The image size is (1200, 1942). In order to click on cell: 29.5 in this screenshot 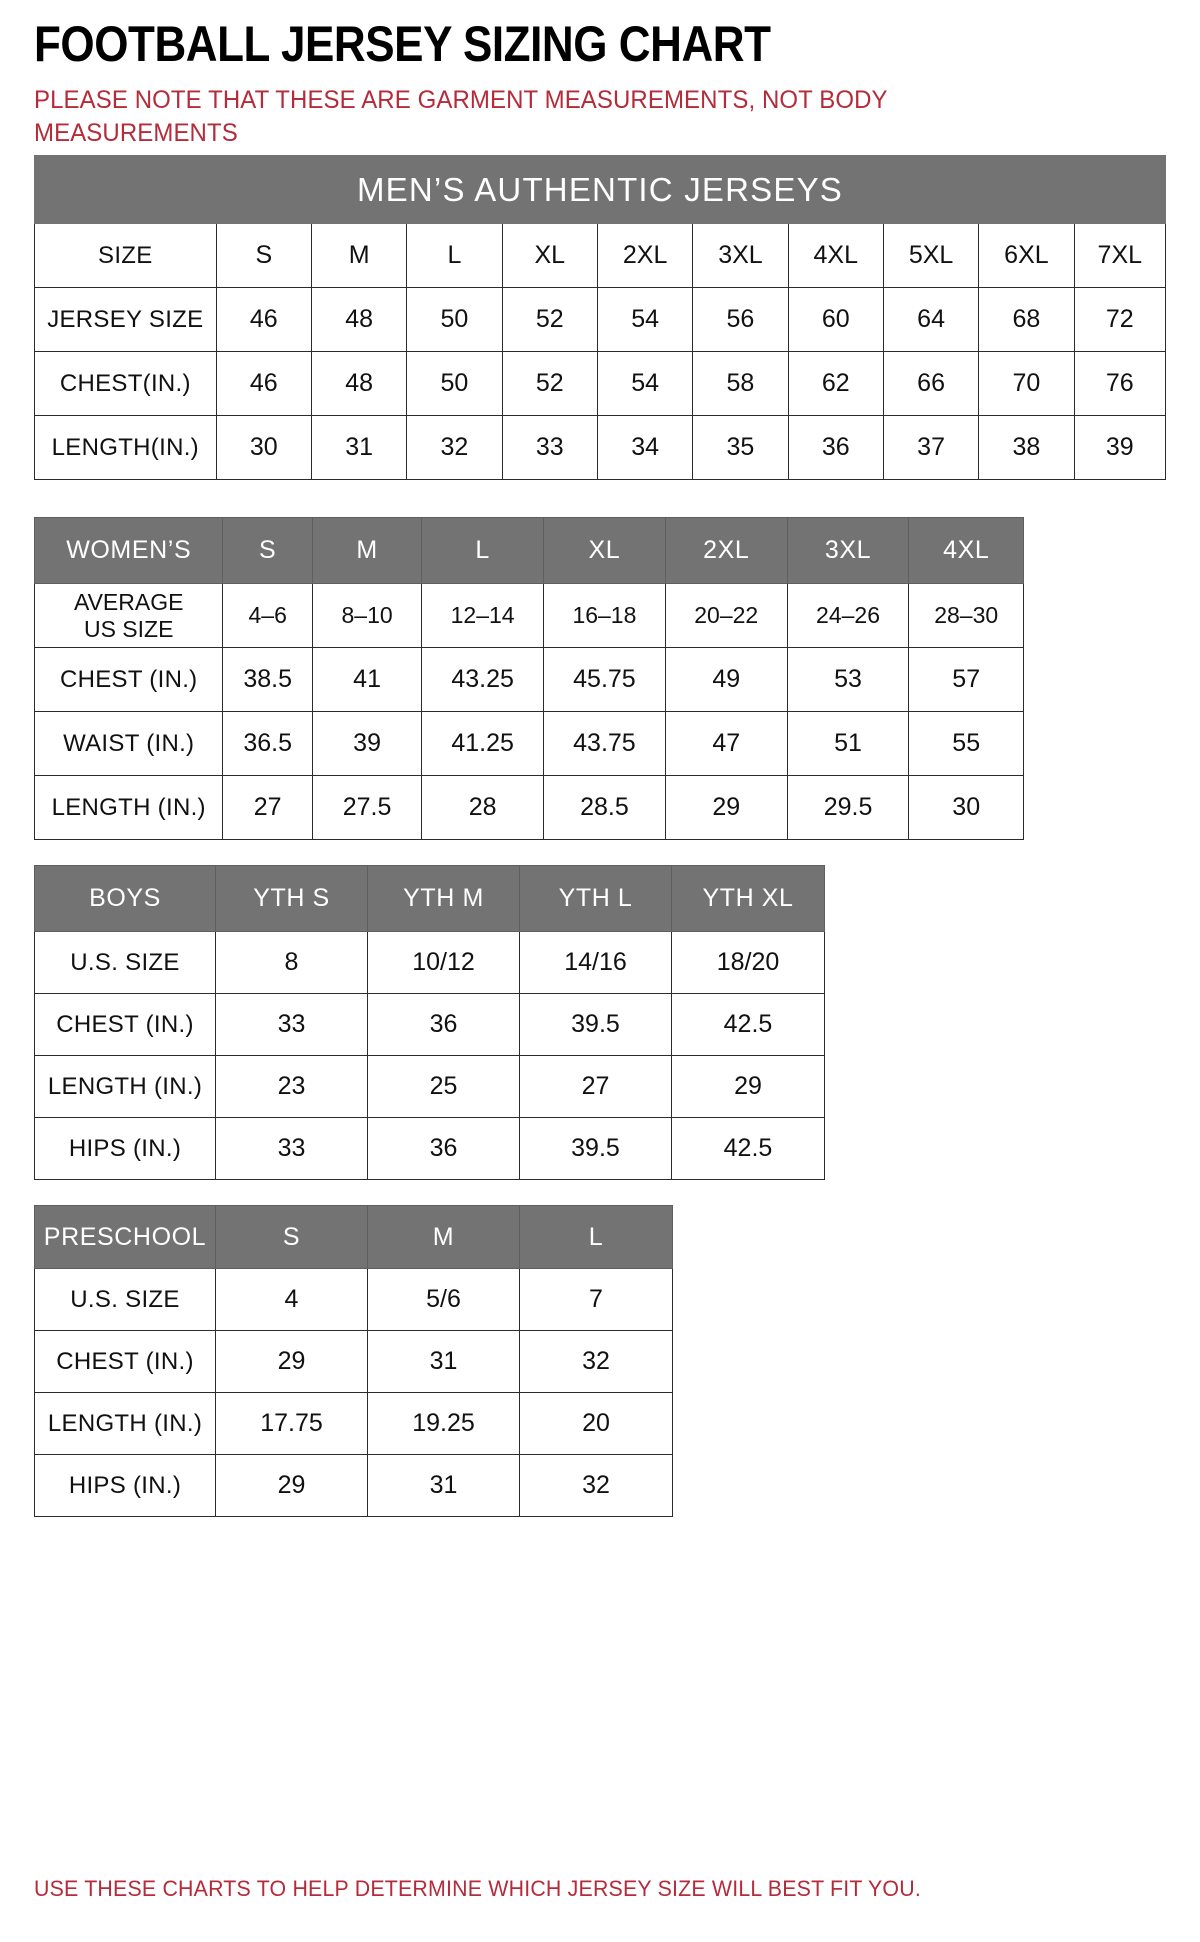, I will do `click(848, 807)`.